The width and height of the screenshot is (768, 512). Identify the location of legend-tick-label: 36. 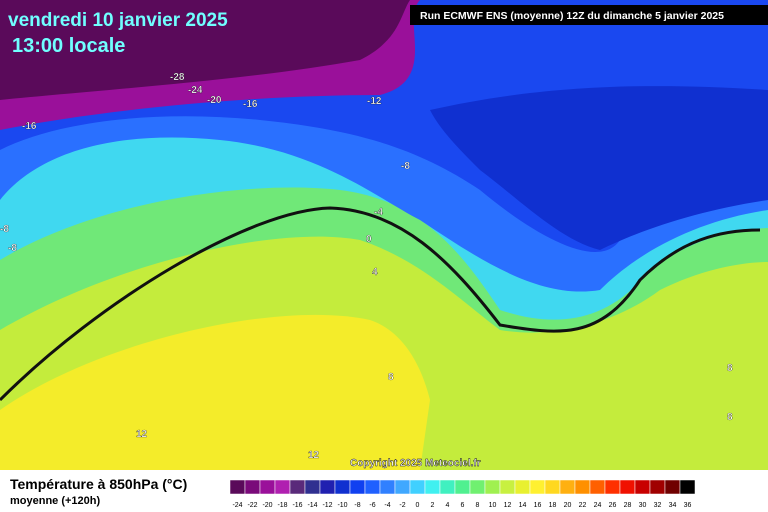
(688, 505).